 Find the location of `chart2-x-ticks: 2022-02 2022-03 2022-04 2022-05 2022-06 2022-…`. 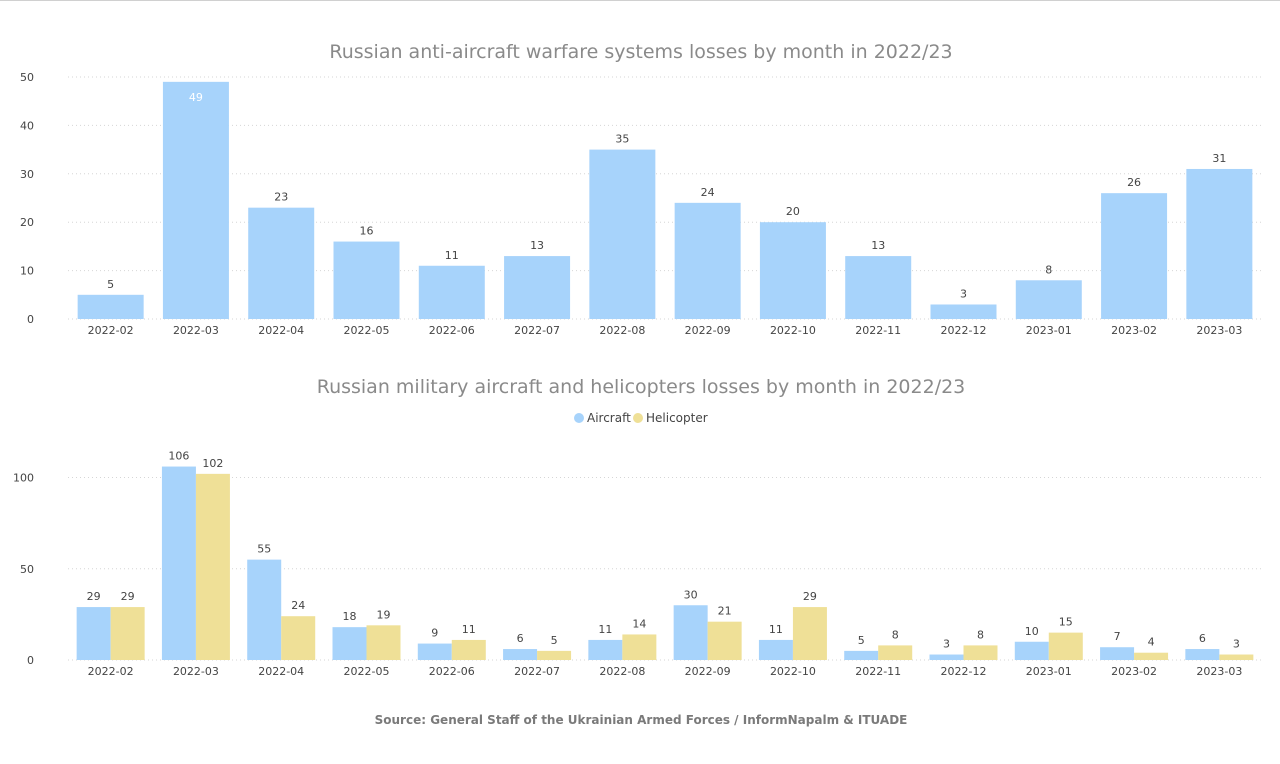

chart2-x-ticks: 2022-02 2022-03 2022-04 2022-05 2022-06 2022-… is located at coordinates (665, 671).